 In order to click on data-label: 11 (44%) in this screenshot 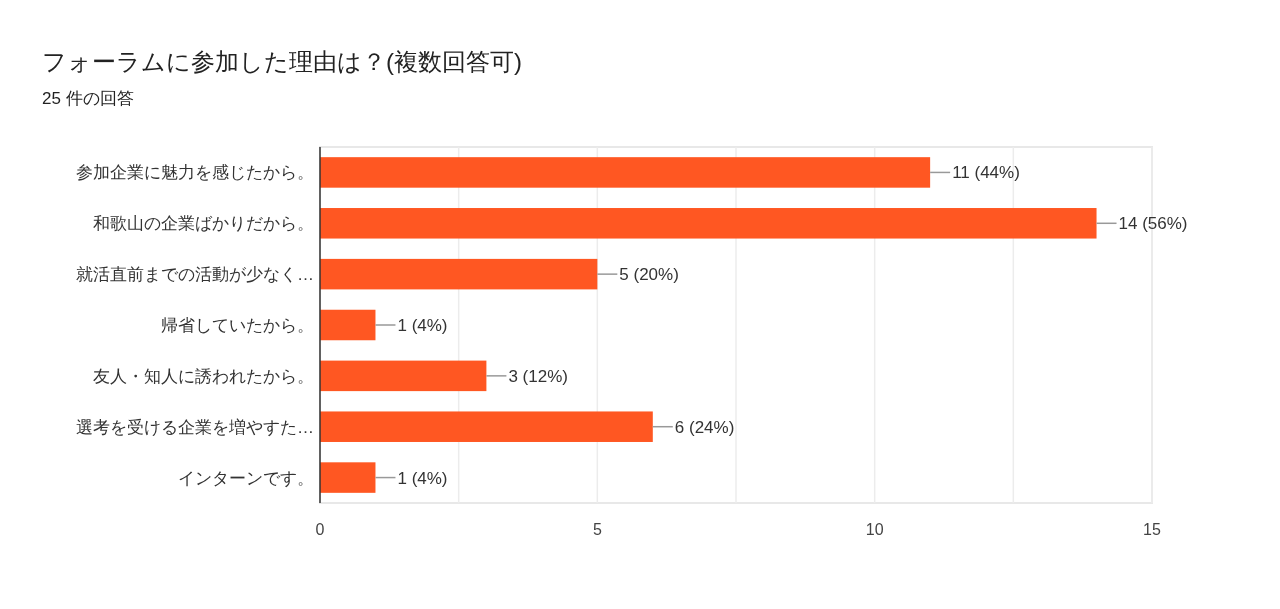, I will do `click(986, 173)`.